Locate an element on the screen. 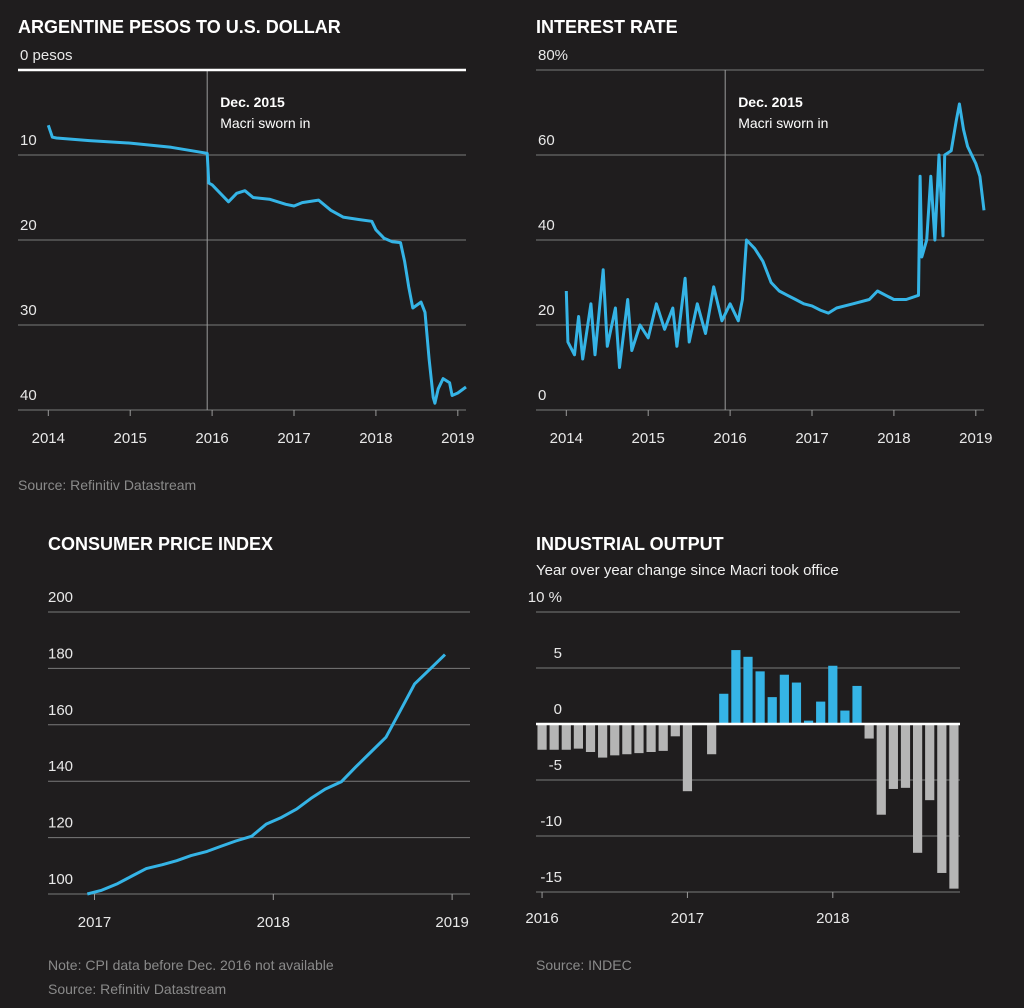 Image resolution: width=1024 pixels, height=1008 pixels. y-tick-label: 10 is located at coordinates (28, 140).